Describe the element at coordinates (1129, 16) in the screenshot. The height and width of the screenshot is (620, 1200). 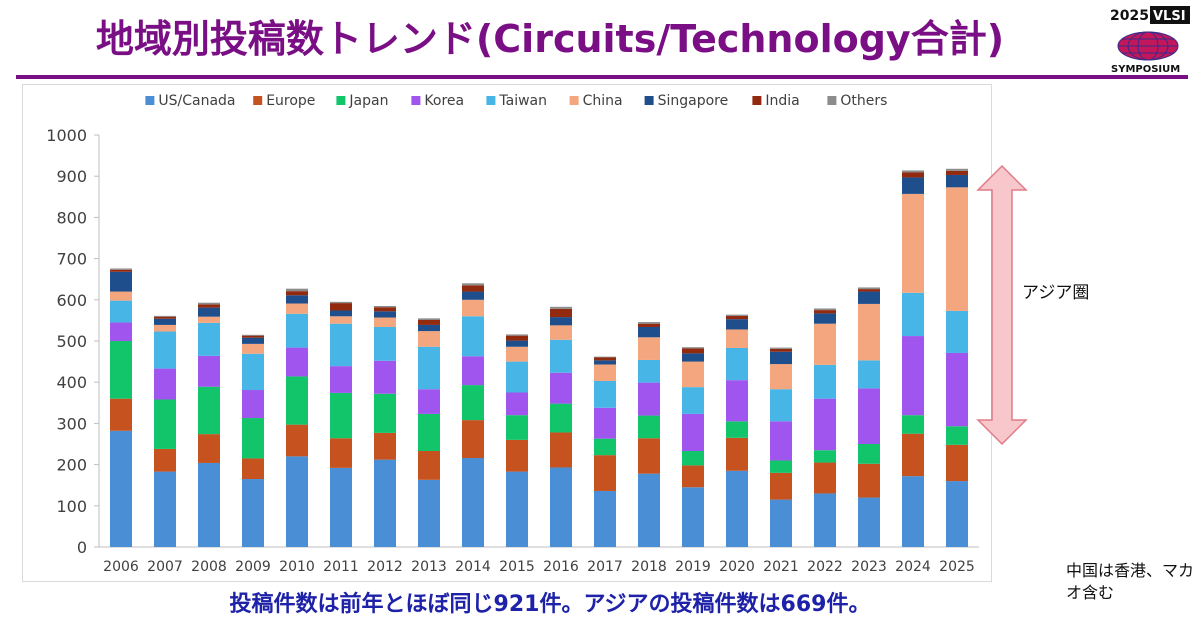
I see `logo-year: 2025` at that location.